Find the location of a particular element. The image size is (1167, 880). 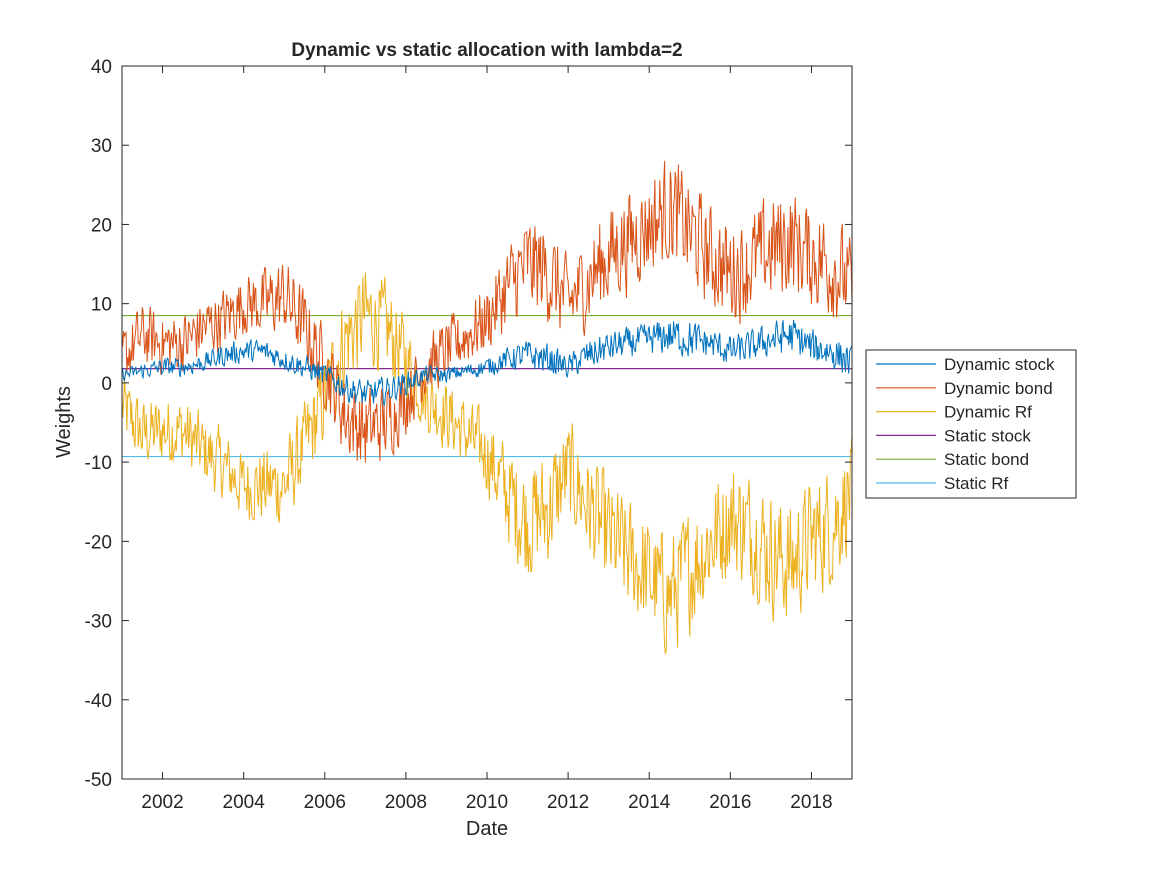

x-tick-label: 2010 is located at coordinates (487, 802).